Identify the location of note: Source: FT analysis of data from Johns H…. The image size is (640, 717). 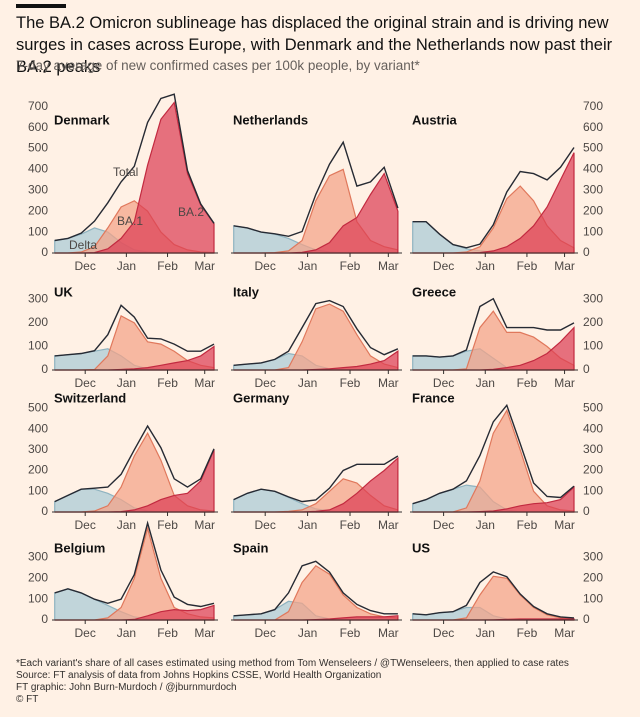
(199, 675).